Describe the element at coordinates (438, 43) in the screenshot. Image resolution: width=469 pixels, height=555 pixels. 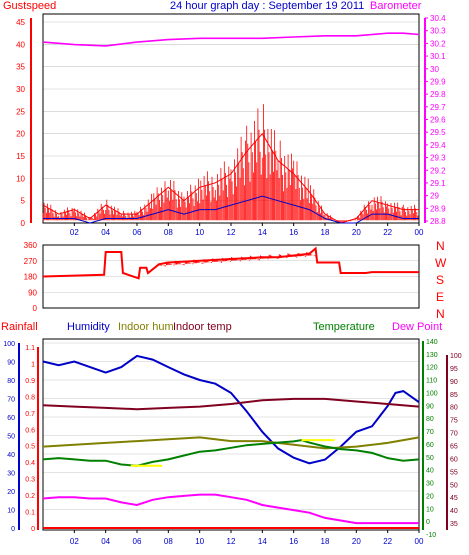
I see `baro-tick-label: 30.2` at that location.